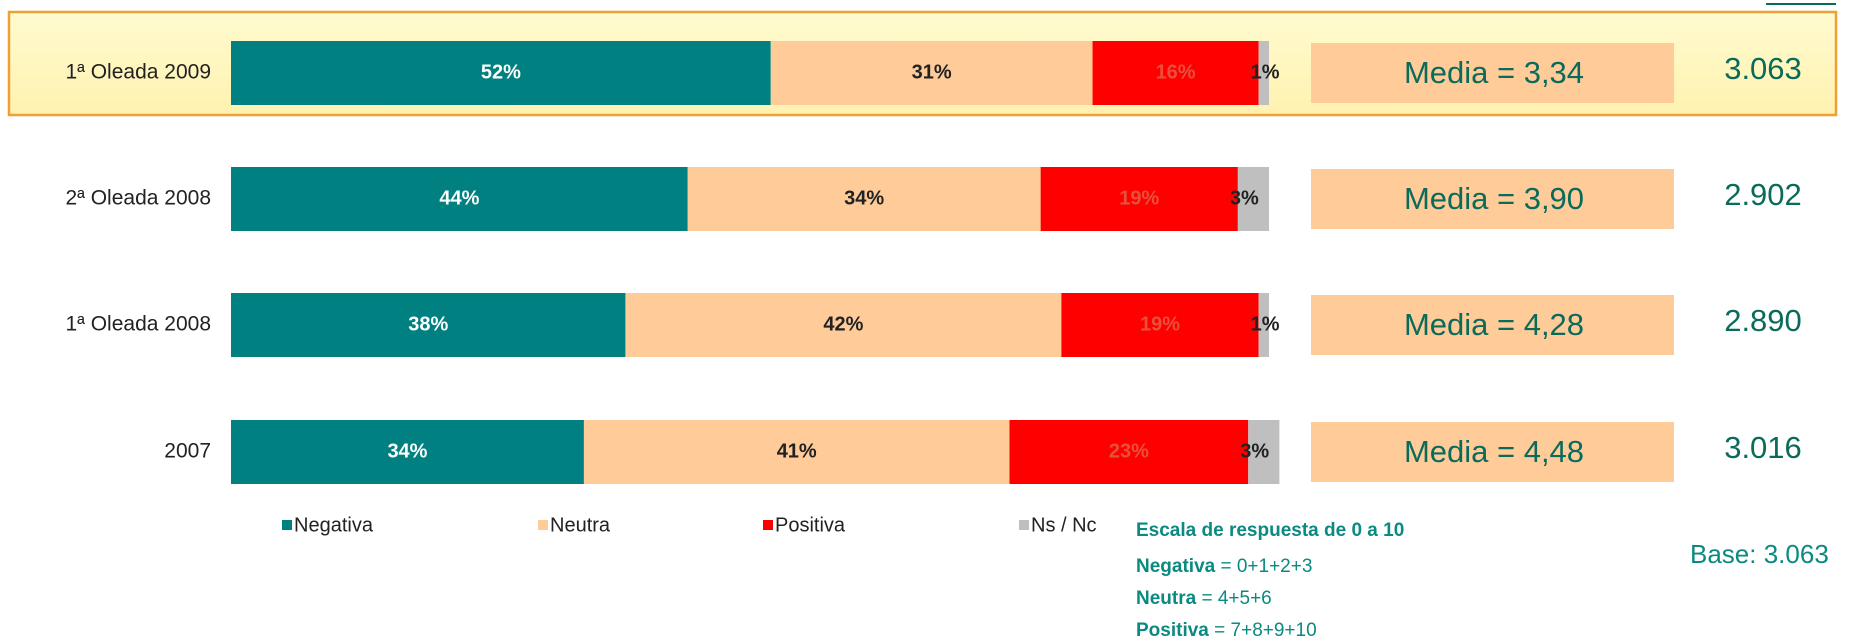 The image size is (1860, 642). What do you see at coordinates (1236, 598) in the screenshot?
I see `scale-note-text: = 4+5+6` at bounding box center [1236, 598].